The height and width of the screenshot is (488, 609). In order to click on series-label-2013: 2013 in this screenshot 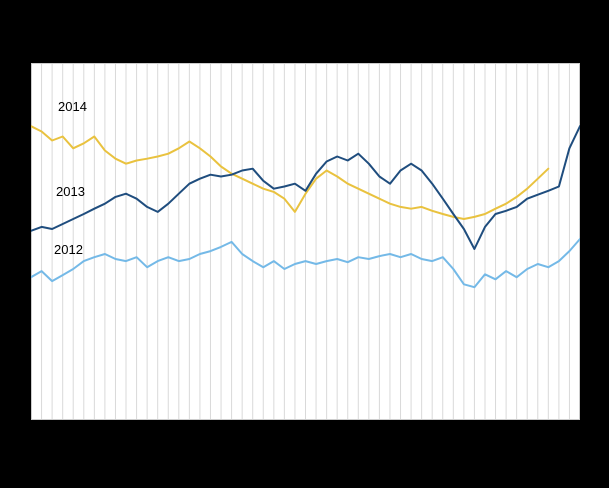, I will do `click(70, 191)`.